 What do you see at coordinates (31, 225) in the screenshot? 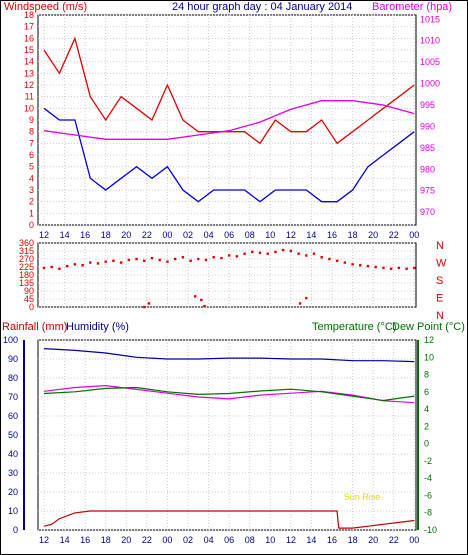
I see `windspeed-tick-label: 0` at bounding box center [31, 225].